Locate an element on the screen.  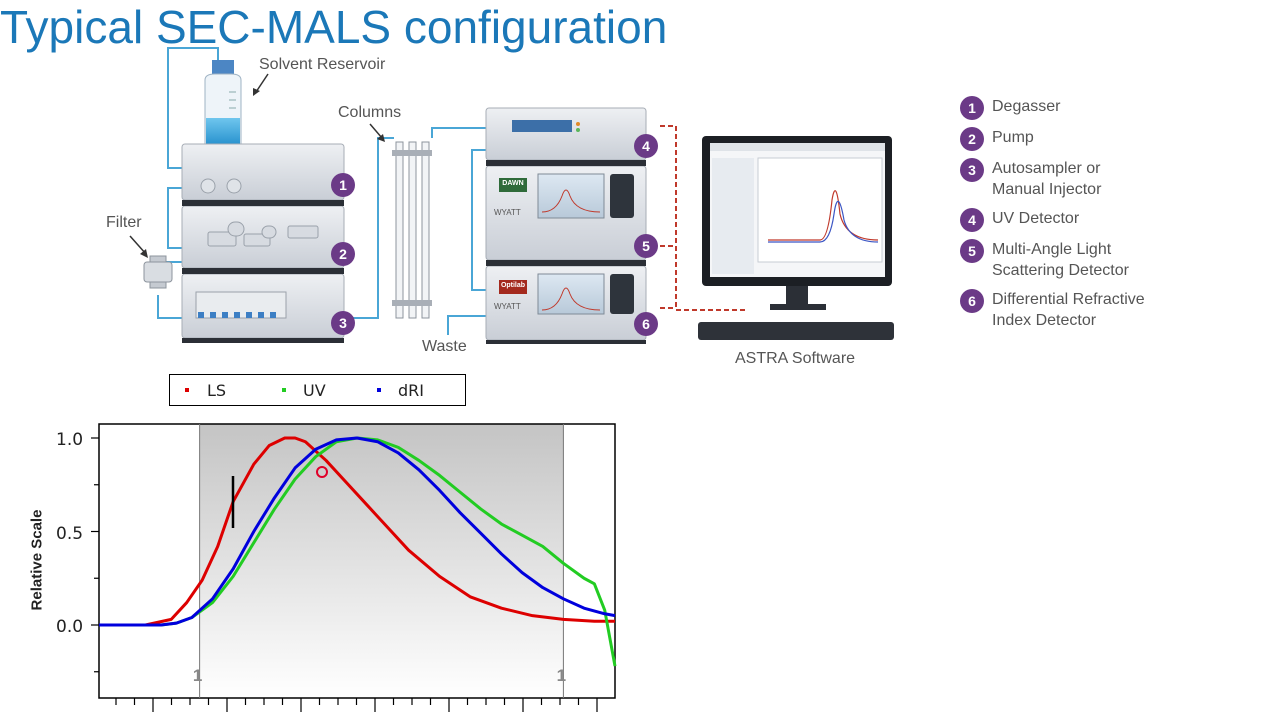
chart-series is located at coordinates (358, 551).